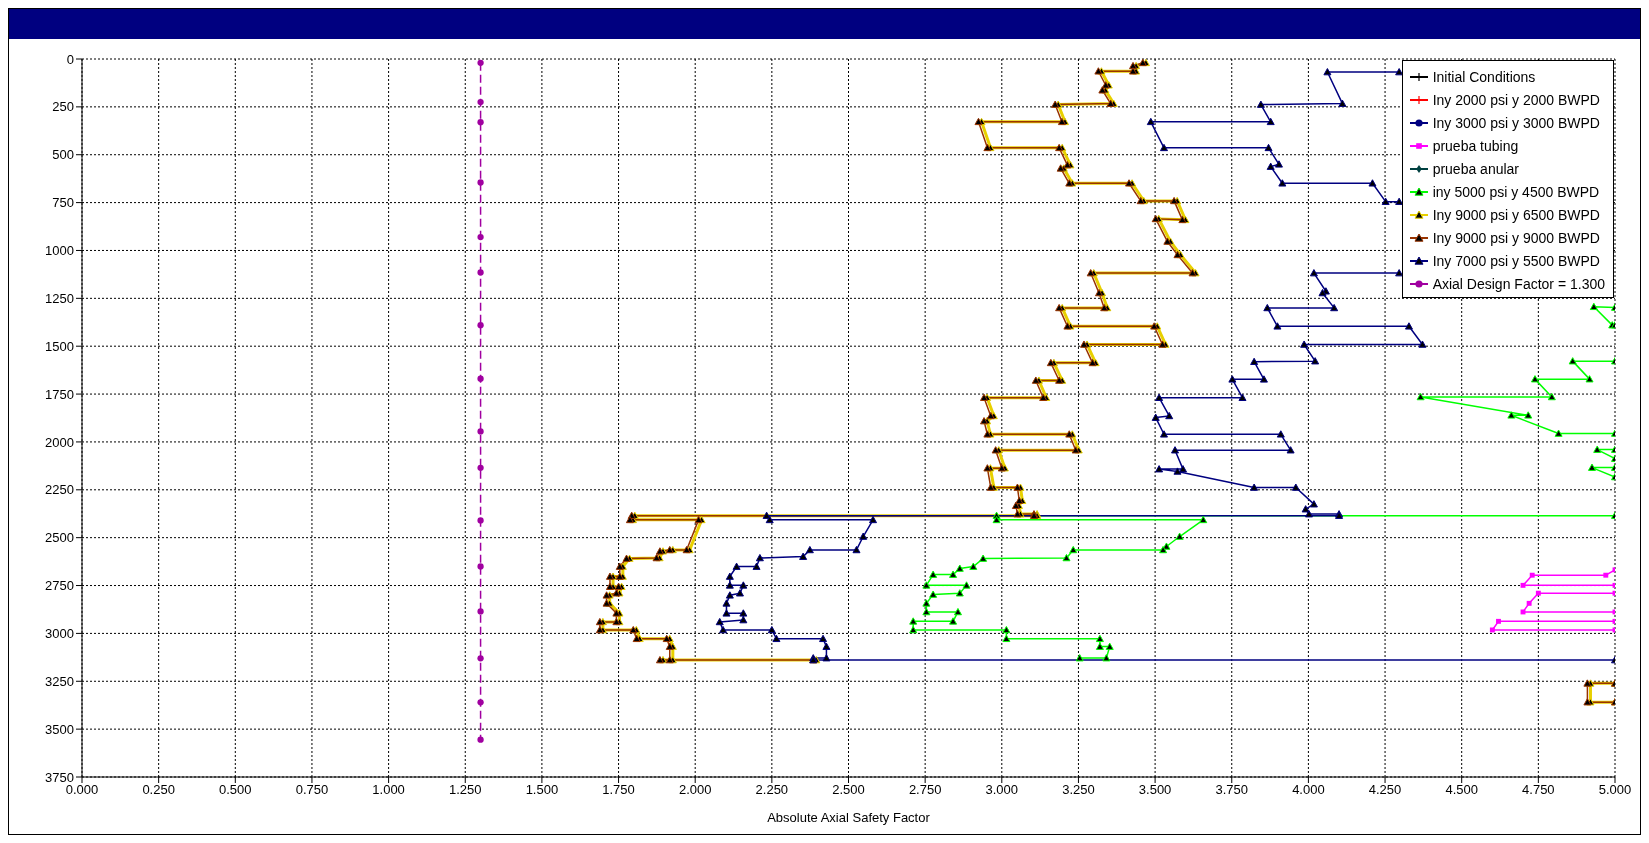 This screenshot has height=843, width=1649. Describe the element at coordinates (465, 790) in the screenshot. I see `x-tick-label: 1.250` at that location.